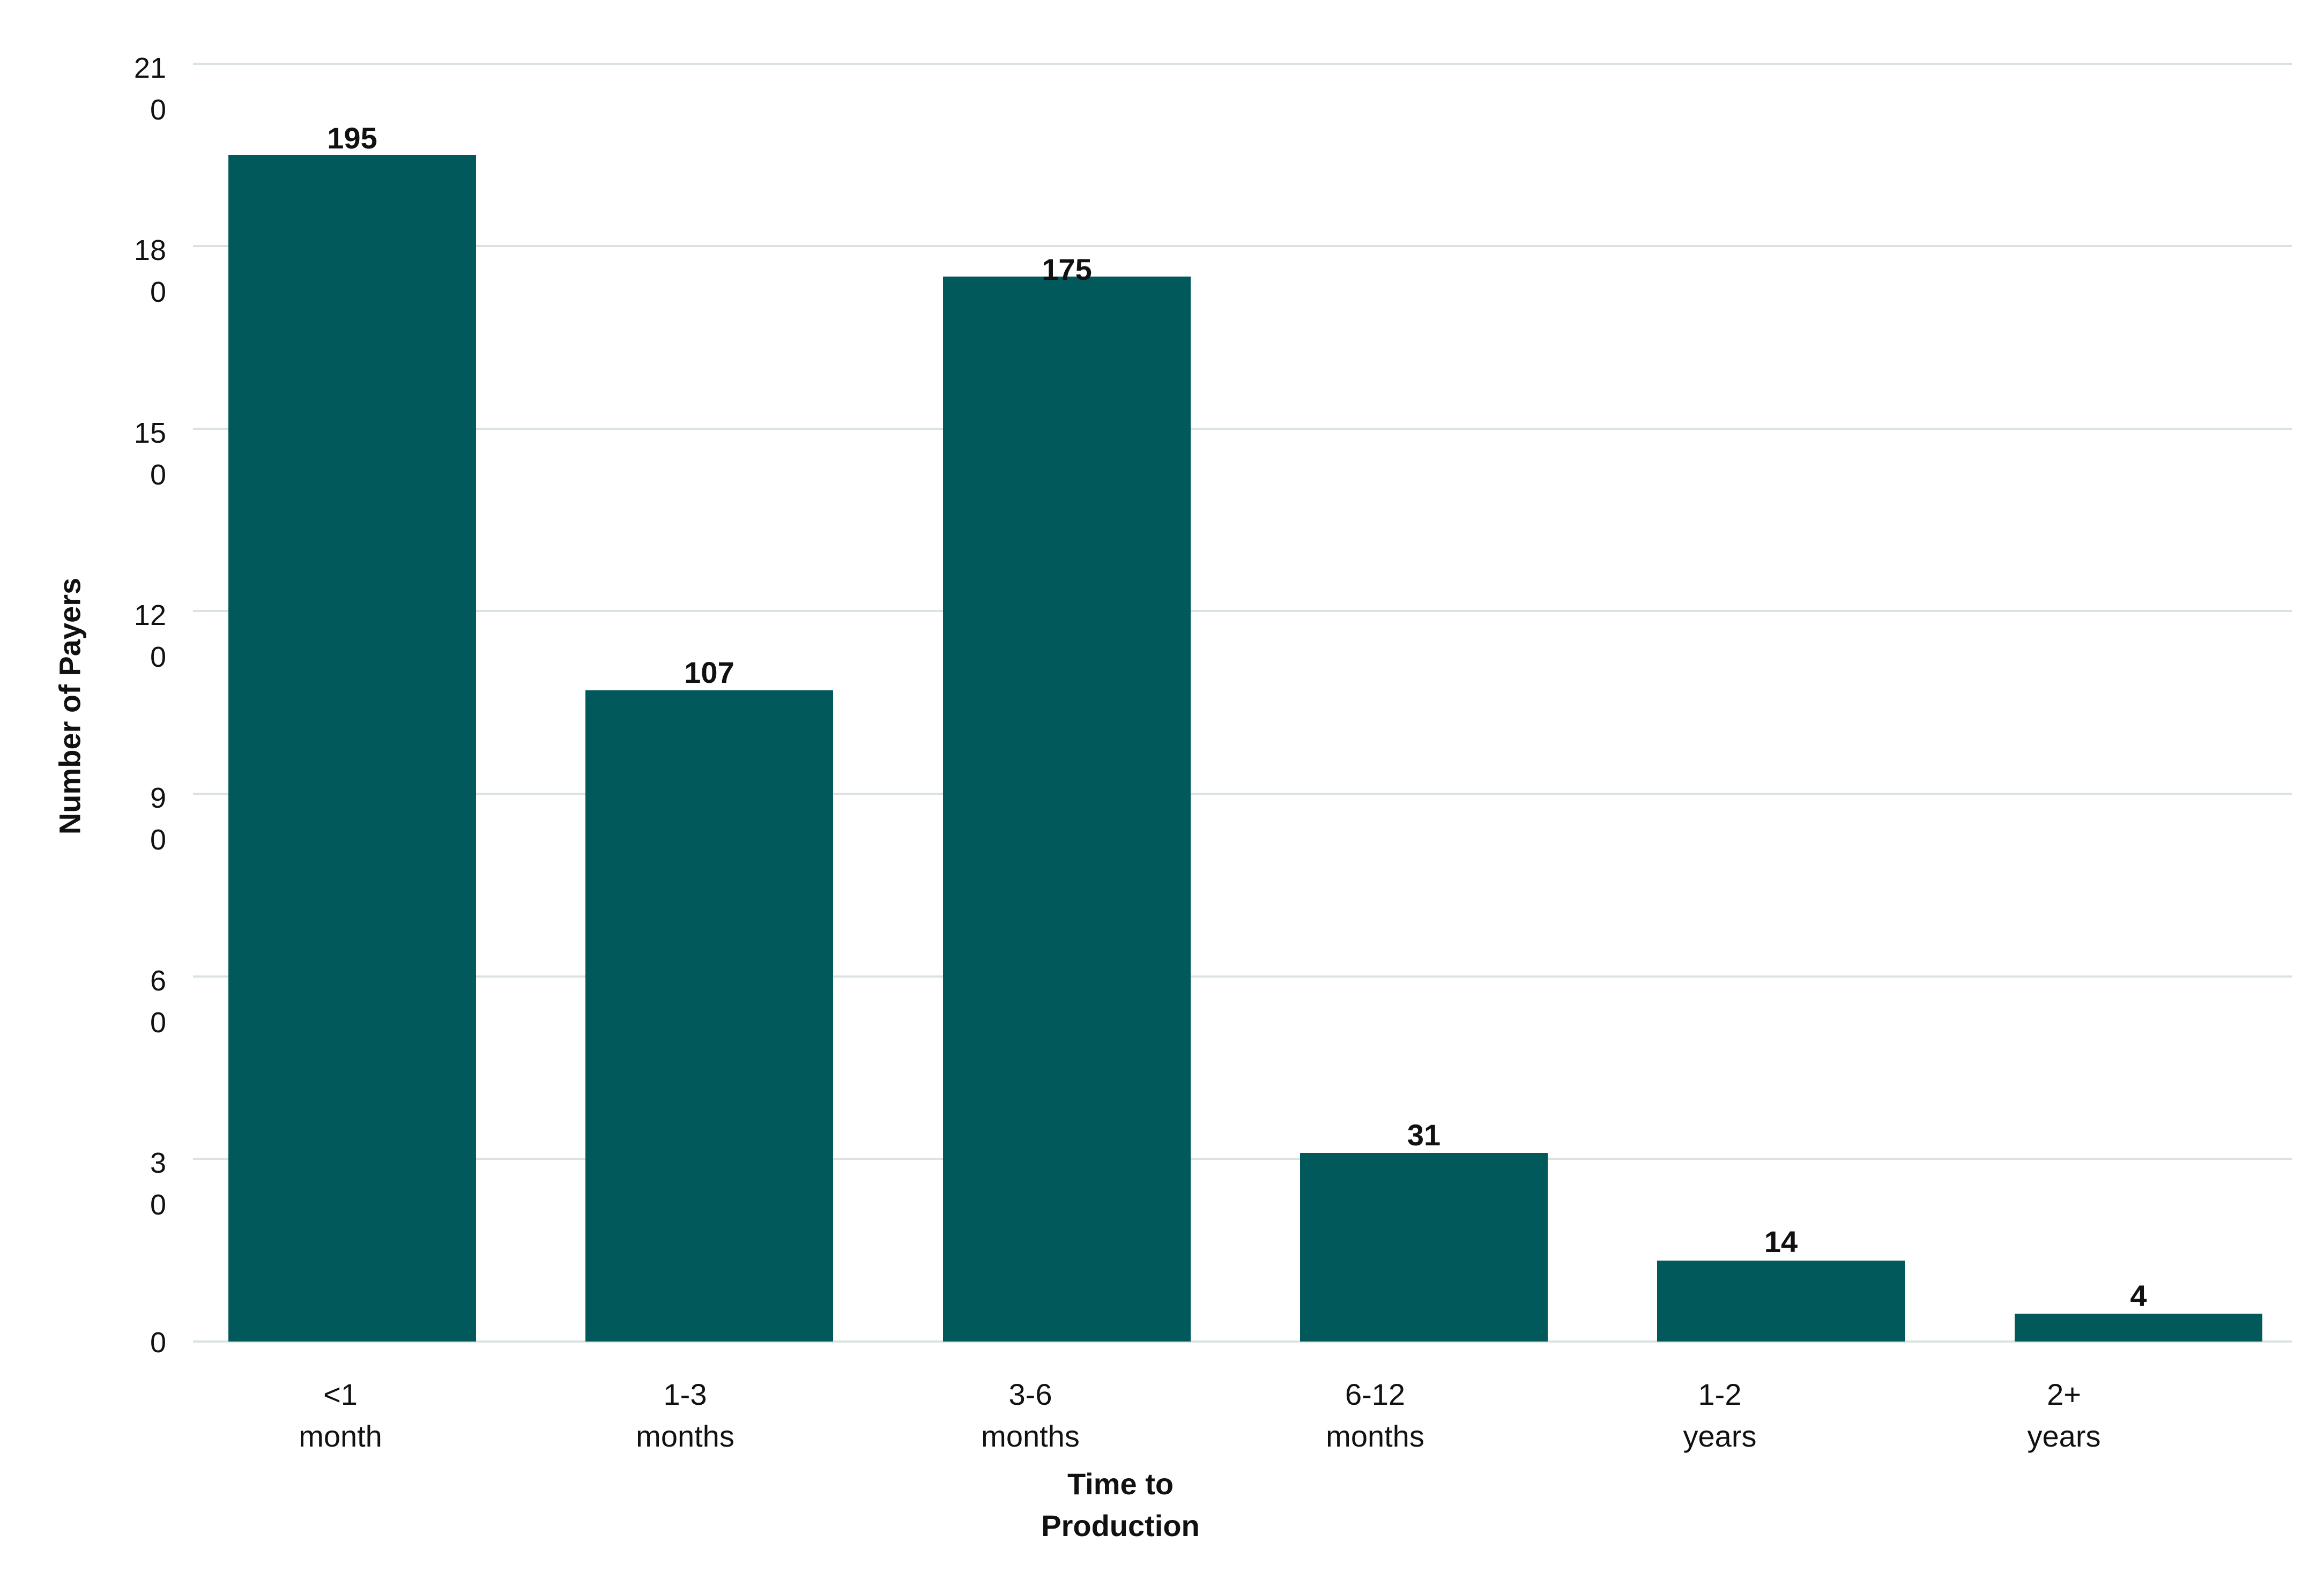  Describe the element at coordinates (352, 138) in the screenshot. I see `bar-value-label: 195` at that location.